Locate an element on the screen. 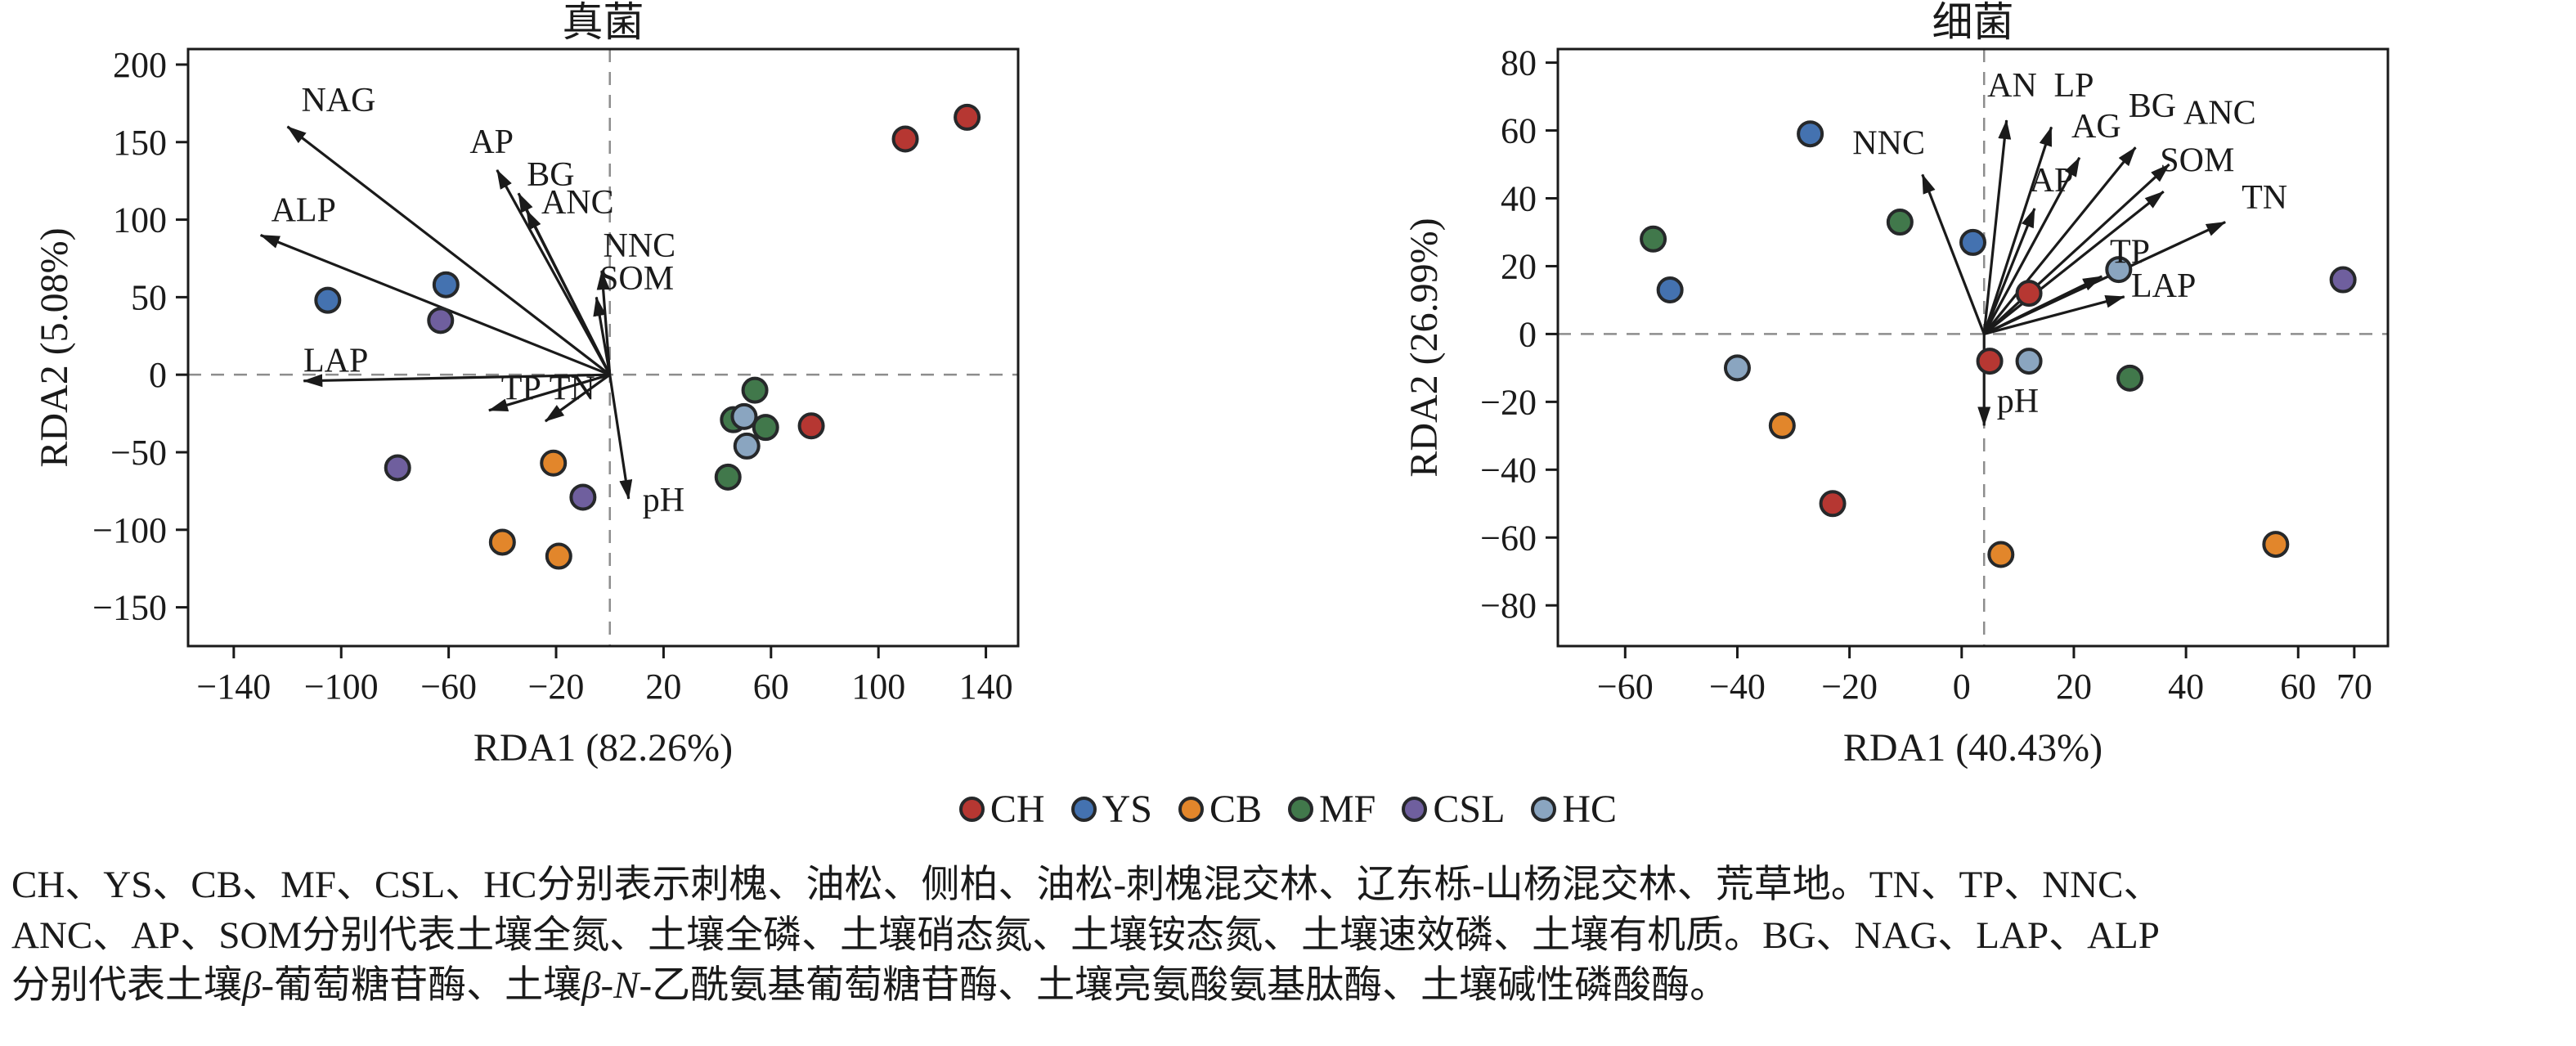 This screenshot has width=2576, height=1046. legend-label: MF is located at coordinates (1347, 810).